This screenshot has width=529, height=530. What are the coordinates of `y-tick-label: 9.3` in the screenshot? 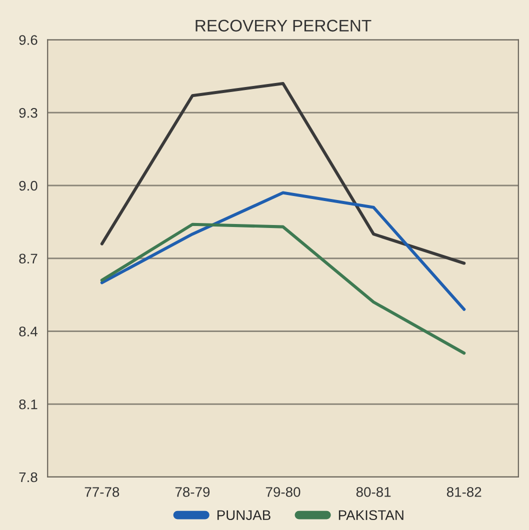 It's located at (28, 113).